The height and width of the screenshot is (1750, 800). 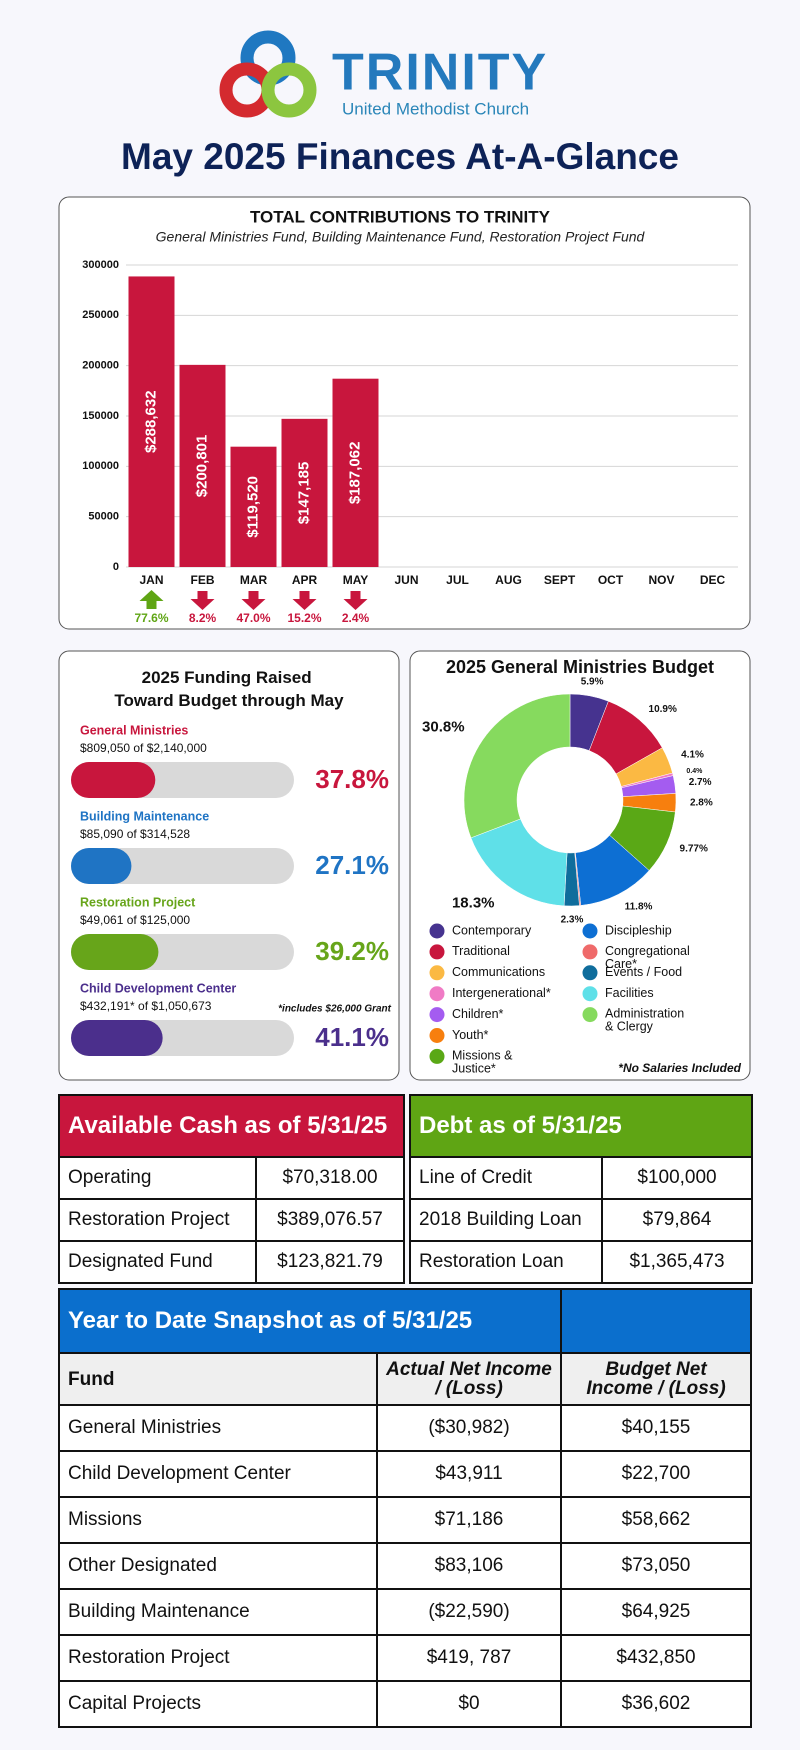 I want to click on table-row: Operating $70,318.00, so click(x=231, y=1178).